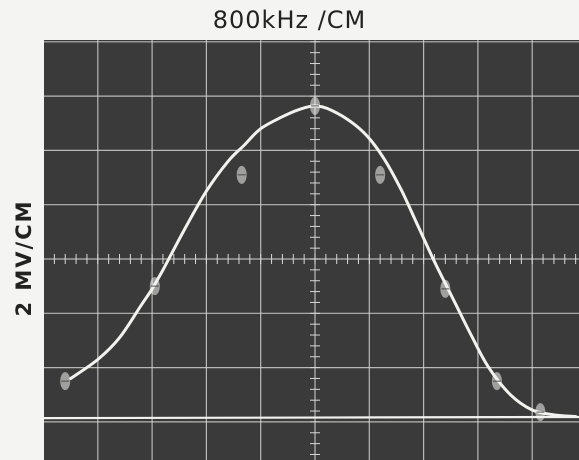 The width and height of the screenshot is (579, 460). I want to click on y-axis-label: 2 MV/CM, so click(24, 258).